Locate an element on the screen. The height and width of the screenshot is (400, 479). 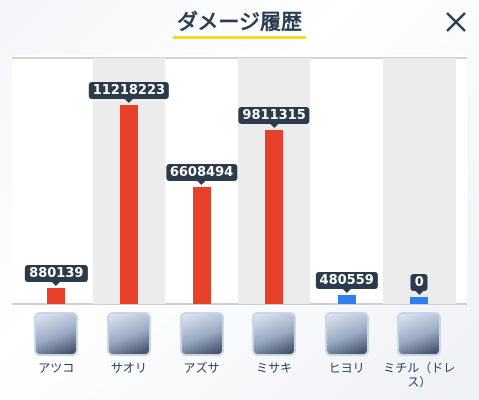
character-name: サオリ is located at coordinates (128, 368).